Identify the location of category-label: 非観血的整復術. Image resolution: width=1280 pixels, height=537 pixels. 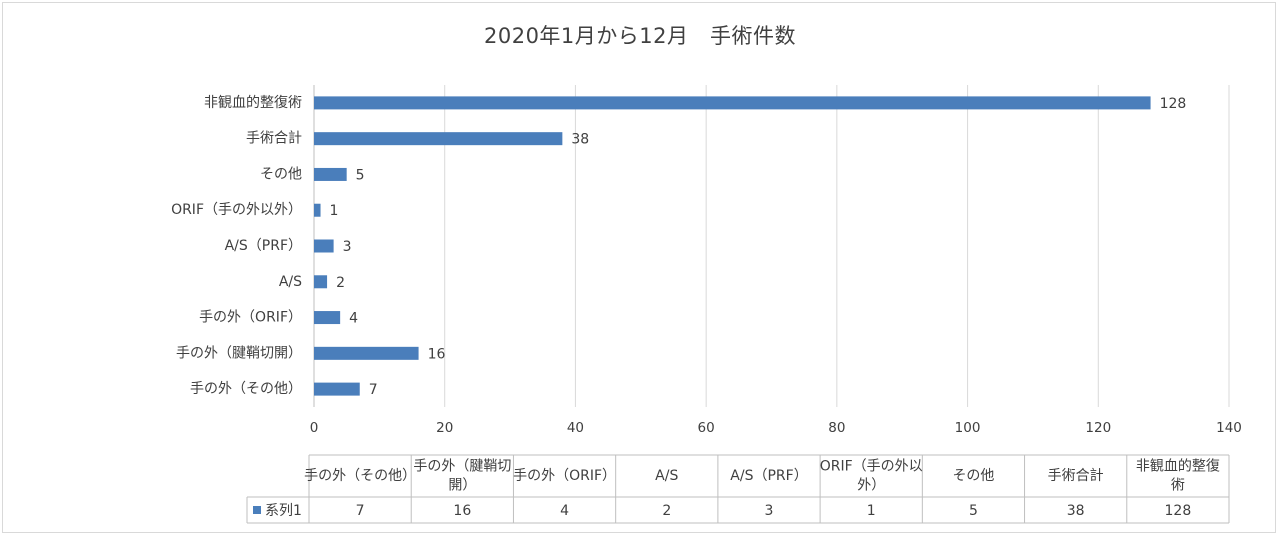
(253, 102).